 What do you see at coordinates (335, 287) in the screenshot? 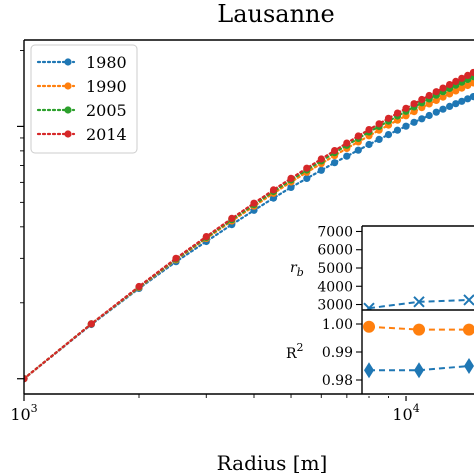
I see `inset-rb-ytick-label: 4000` at bounding box center [335, 287].